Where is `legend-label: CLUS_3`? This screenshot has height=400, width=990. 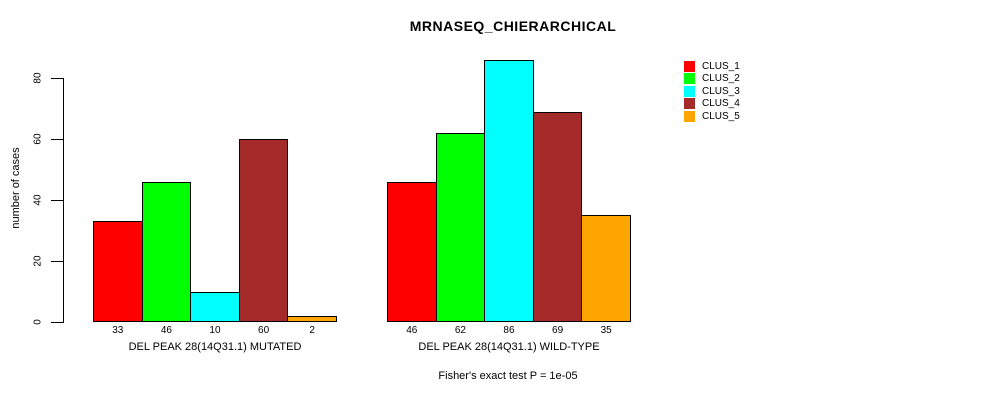
legend-label: CLUS_3 is located at coordinates (721, 91).